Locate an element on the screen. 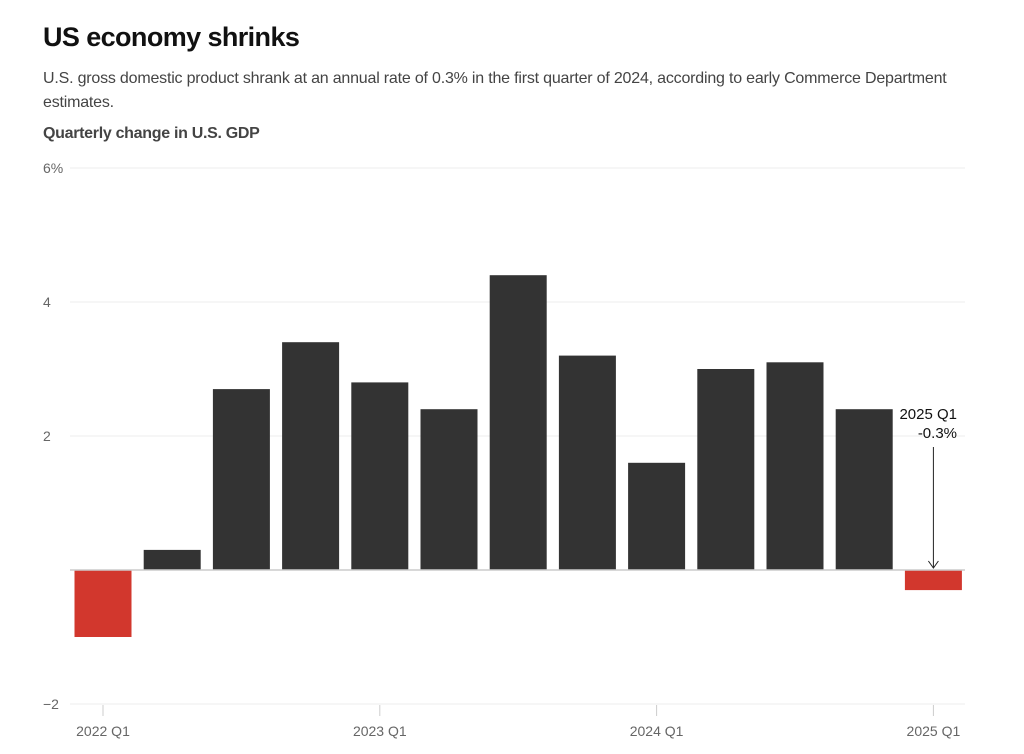  y-tick-label: 6% is located at coordinates (53, 168).